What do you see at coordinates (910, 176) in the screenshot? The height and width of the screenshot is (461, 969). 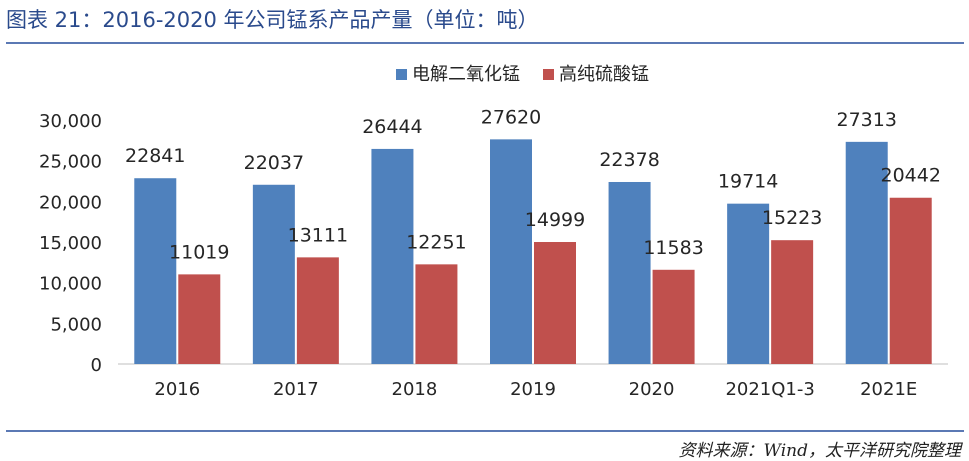 I see `data-label: 20442` at bounding box center [910, 176].